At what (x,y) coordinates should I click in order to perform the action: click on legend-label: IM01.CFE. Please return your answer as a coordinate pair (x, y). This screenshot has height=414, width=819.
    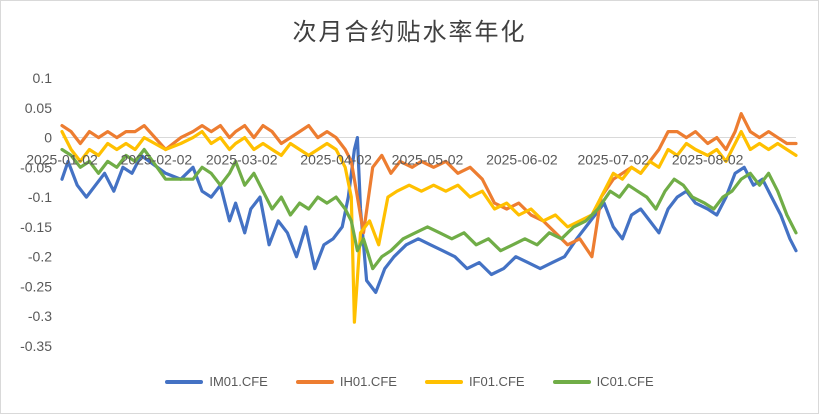
    Looking at the image, I should click on (238, 381).